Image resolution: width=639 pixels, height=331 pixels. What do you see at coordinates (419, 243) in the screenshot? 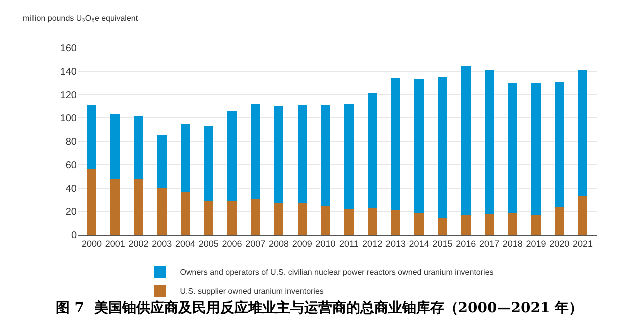
I see `x-tick-label: 2014` at bounding box center [419, 243].